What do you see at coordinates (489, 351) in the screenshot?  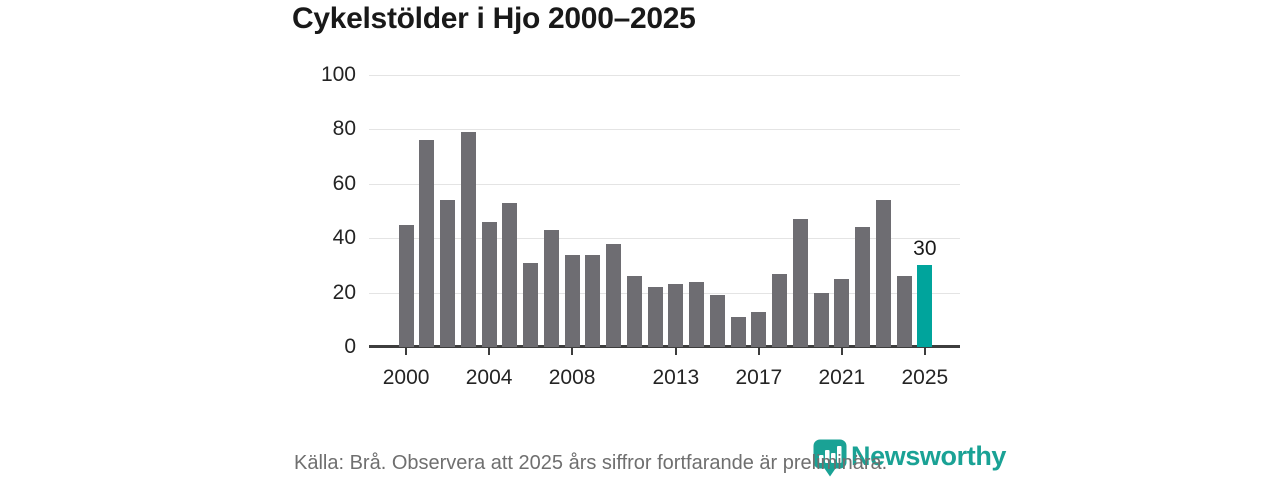 I see `x-tick-2004` at bounding box center [489, 351].